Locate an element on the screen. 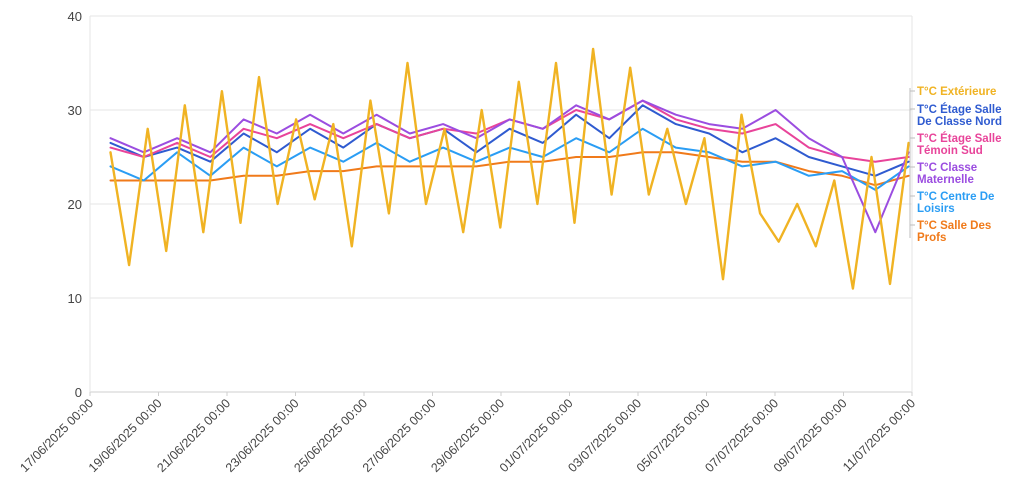 The height and width of the screenshot is (501, 1024). x-tick-label: 11/07/2025 00:00 is located at coordinates (879, 435).